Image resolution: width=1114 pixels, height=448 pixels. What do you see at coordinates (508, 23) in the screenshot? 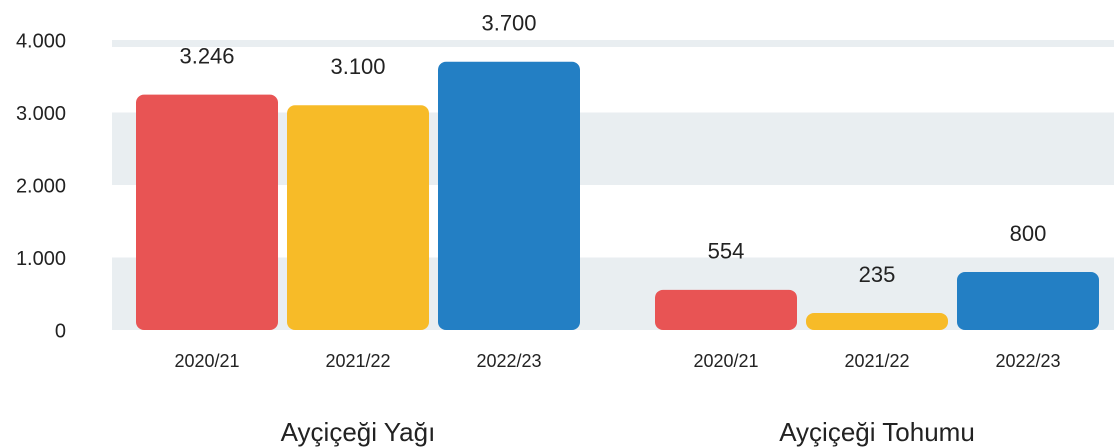
I see `value-label: 3.700` at bounding box center [508, 23].